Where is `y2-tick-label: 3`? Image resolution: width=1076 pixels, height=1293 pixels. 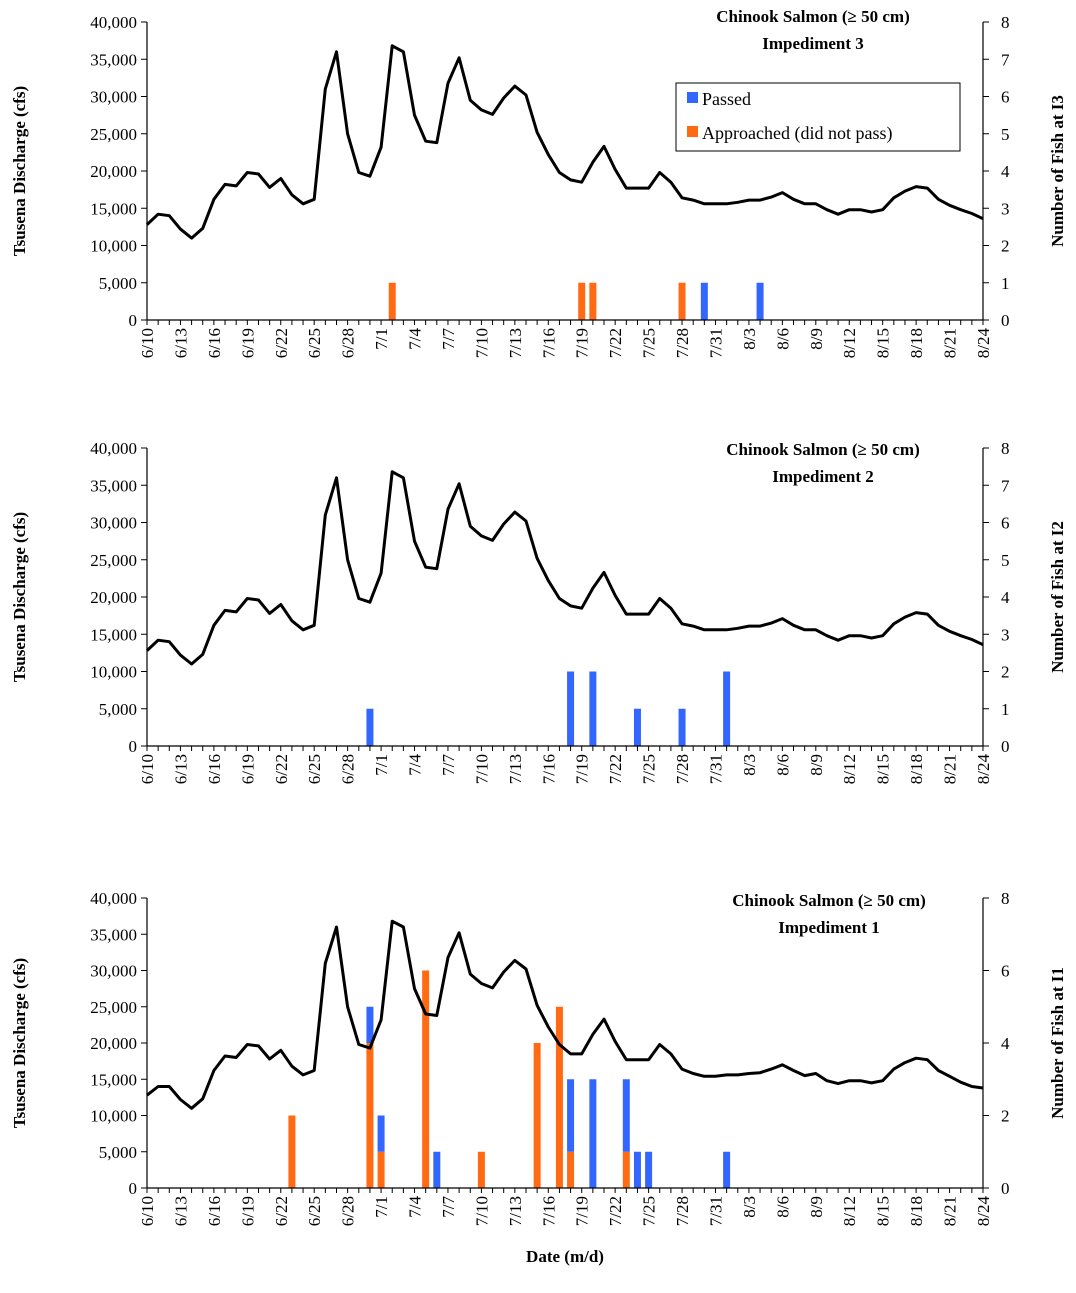 y2-tick-label: 3 is located at coordinates (1005, 634).